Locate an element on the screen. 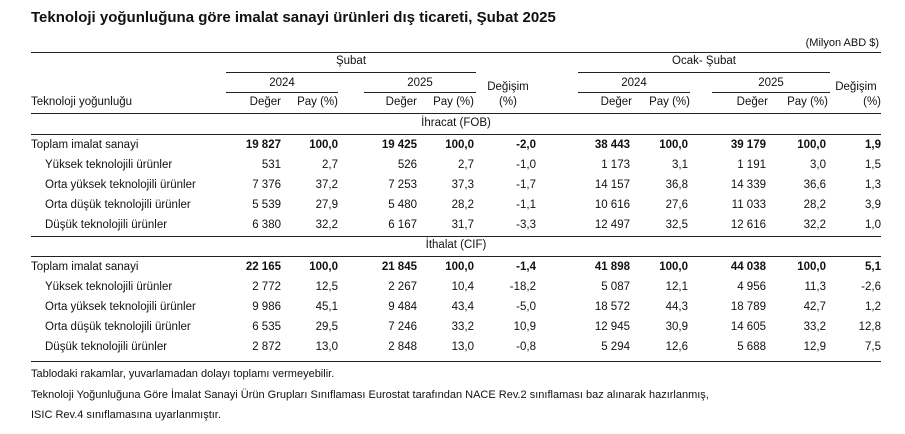  cell-value-2024-janfeb: 12 497 is located at coordinates (612, 225).